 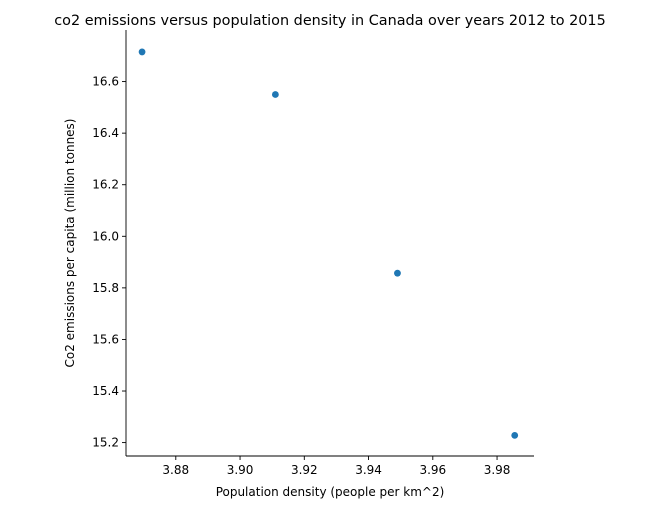 What do you see at coordinates (105, 236) in the screenshot?
I see `y-tick-label: 16.0` at bounding box center [105, 236].